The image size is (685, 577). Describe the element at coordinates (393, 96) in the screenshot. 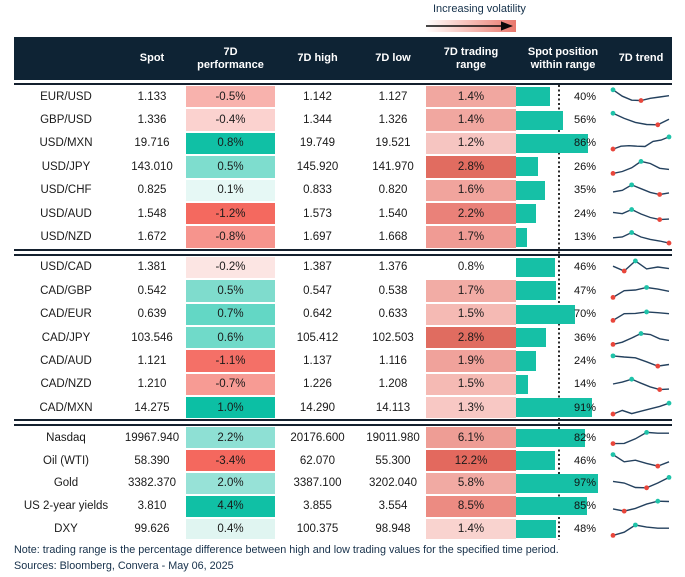

I see `low-value: 1.127` at that location.